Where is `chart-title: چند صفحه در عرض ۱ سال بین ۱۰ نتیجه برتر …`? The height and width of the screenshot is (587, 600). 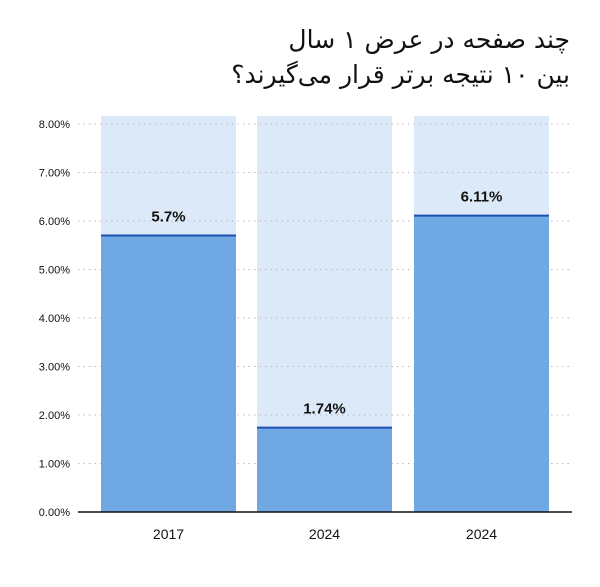
chart-title: چند صفحه در عرض ۱ سال بین ۱۰ نتیجه برتر … is located at coordinates (400, 57).